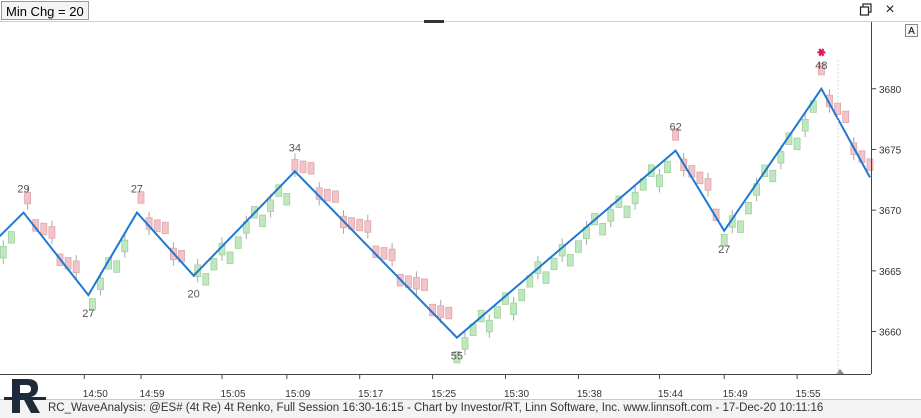 This screenshot has height=418, width=921. What do you see at coordinates (516, 394) in the screenshot?
I see `x-tick-label: 15:30` at bounding box center [516, 394].